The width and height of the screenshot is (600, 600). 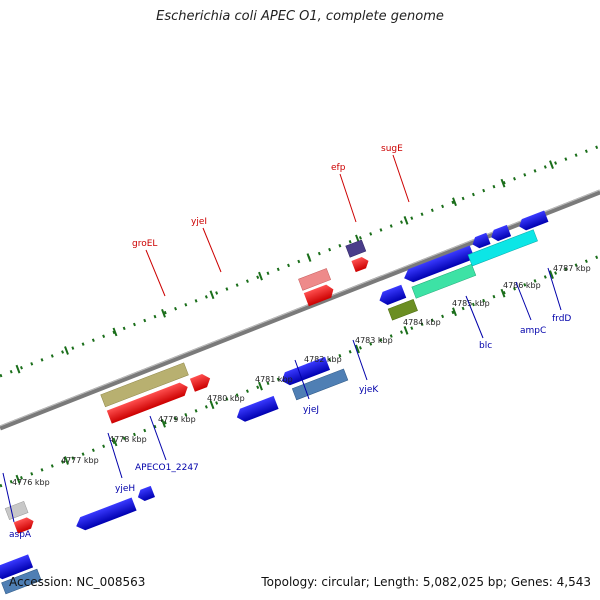 I want to click on gene-label-yjeK: yjeK, so click(x=369, y=390).